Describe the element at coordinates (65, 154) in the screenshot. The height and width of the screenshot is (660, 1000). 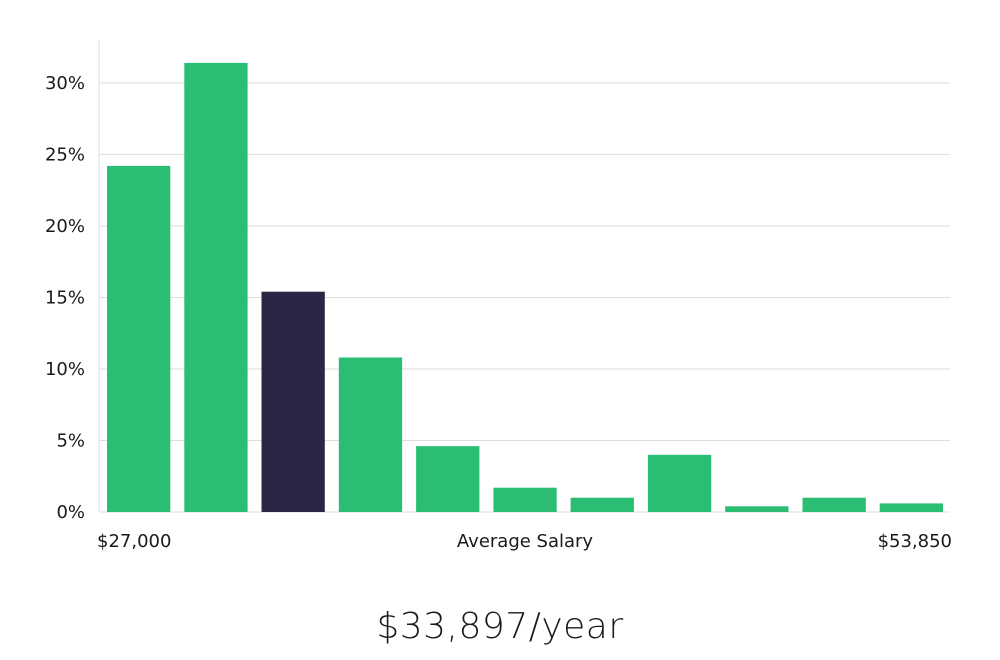
I see `y-tick-label: 25%` at that location.